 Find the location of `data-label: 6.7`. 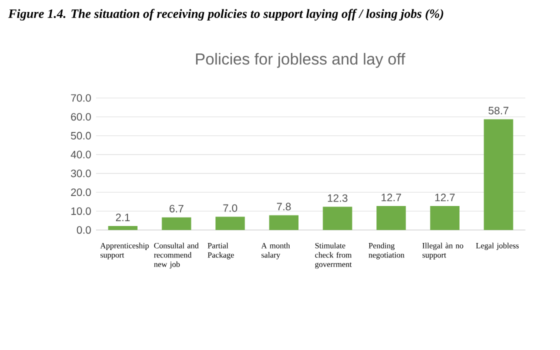

data-label: 6.7 is located at coordinates (177, 208).